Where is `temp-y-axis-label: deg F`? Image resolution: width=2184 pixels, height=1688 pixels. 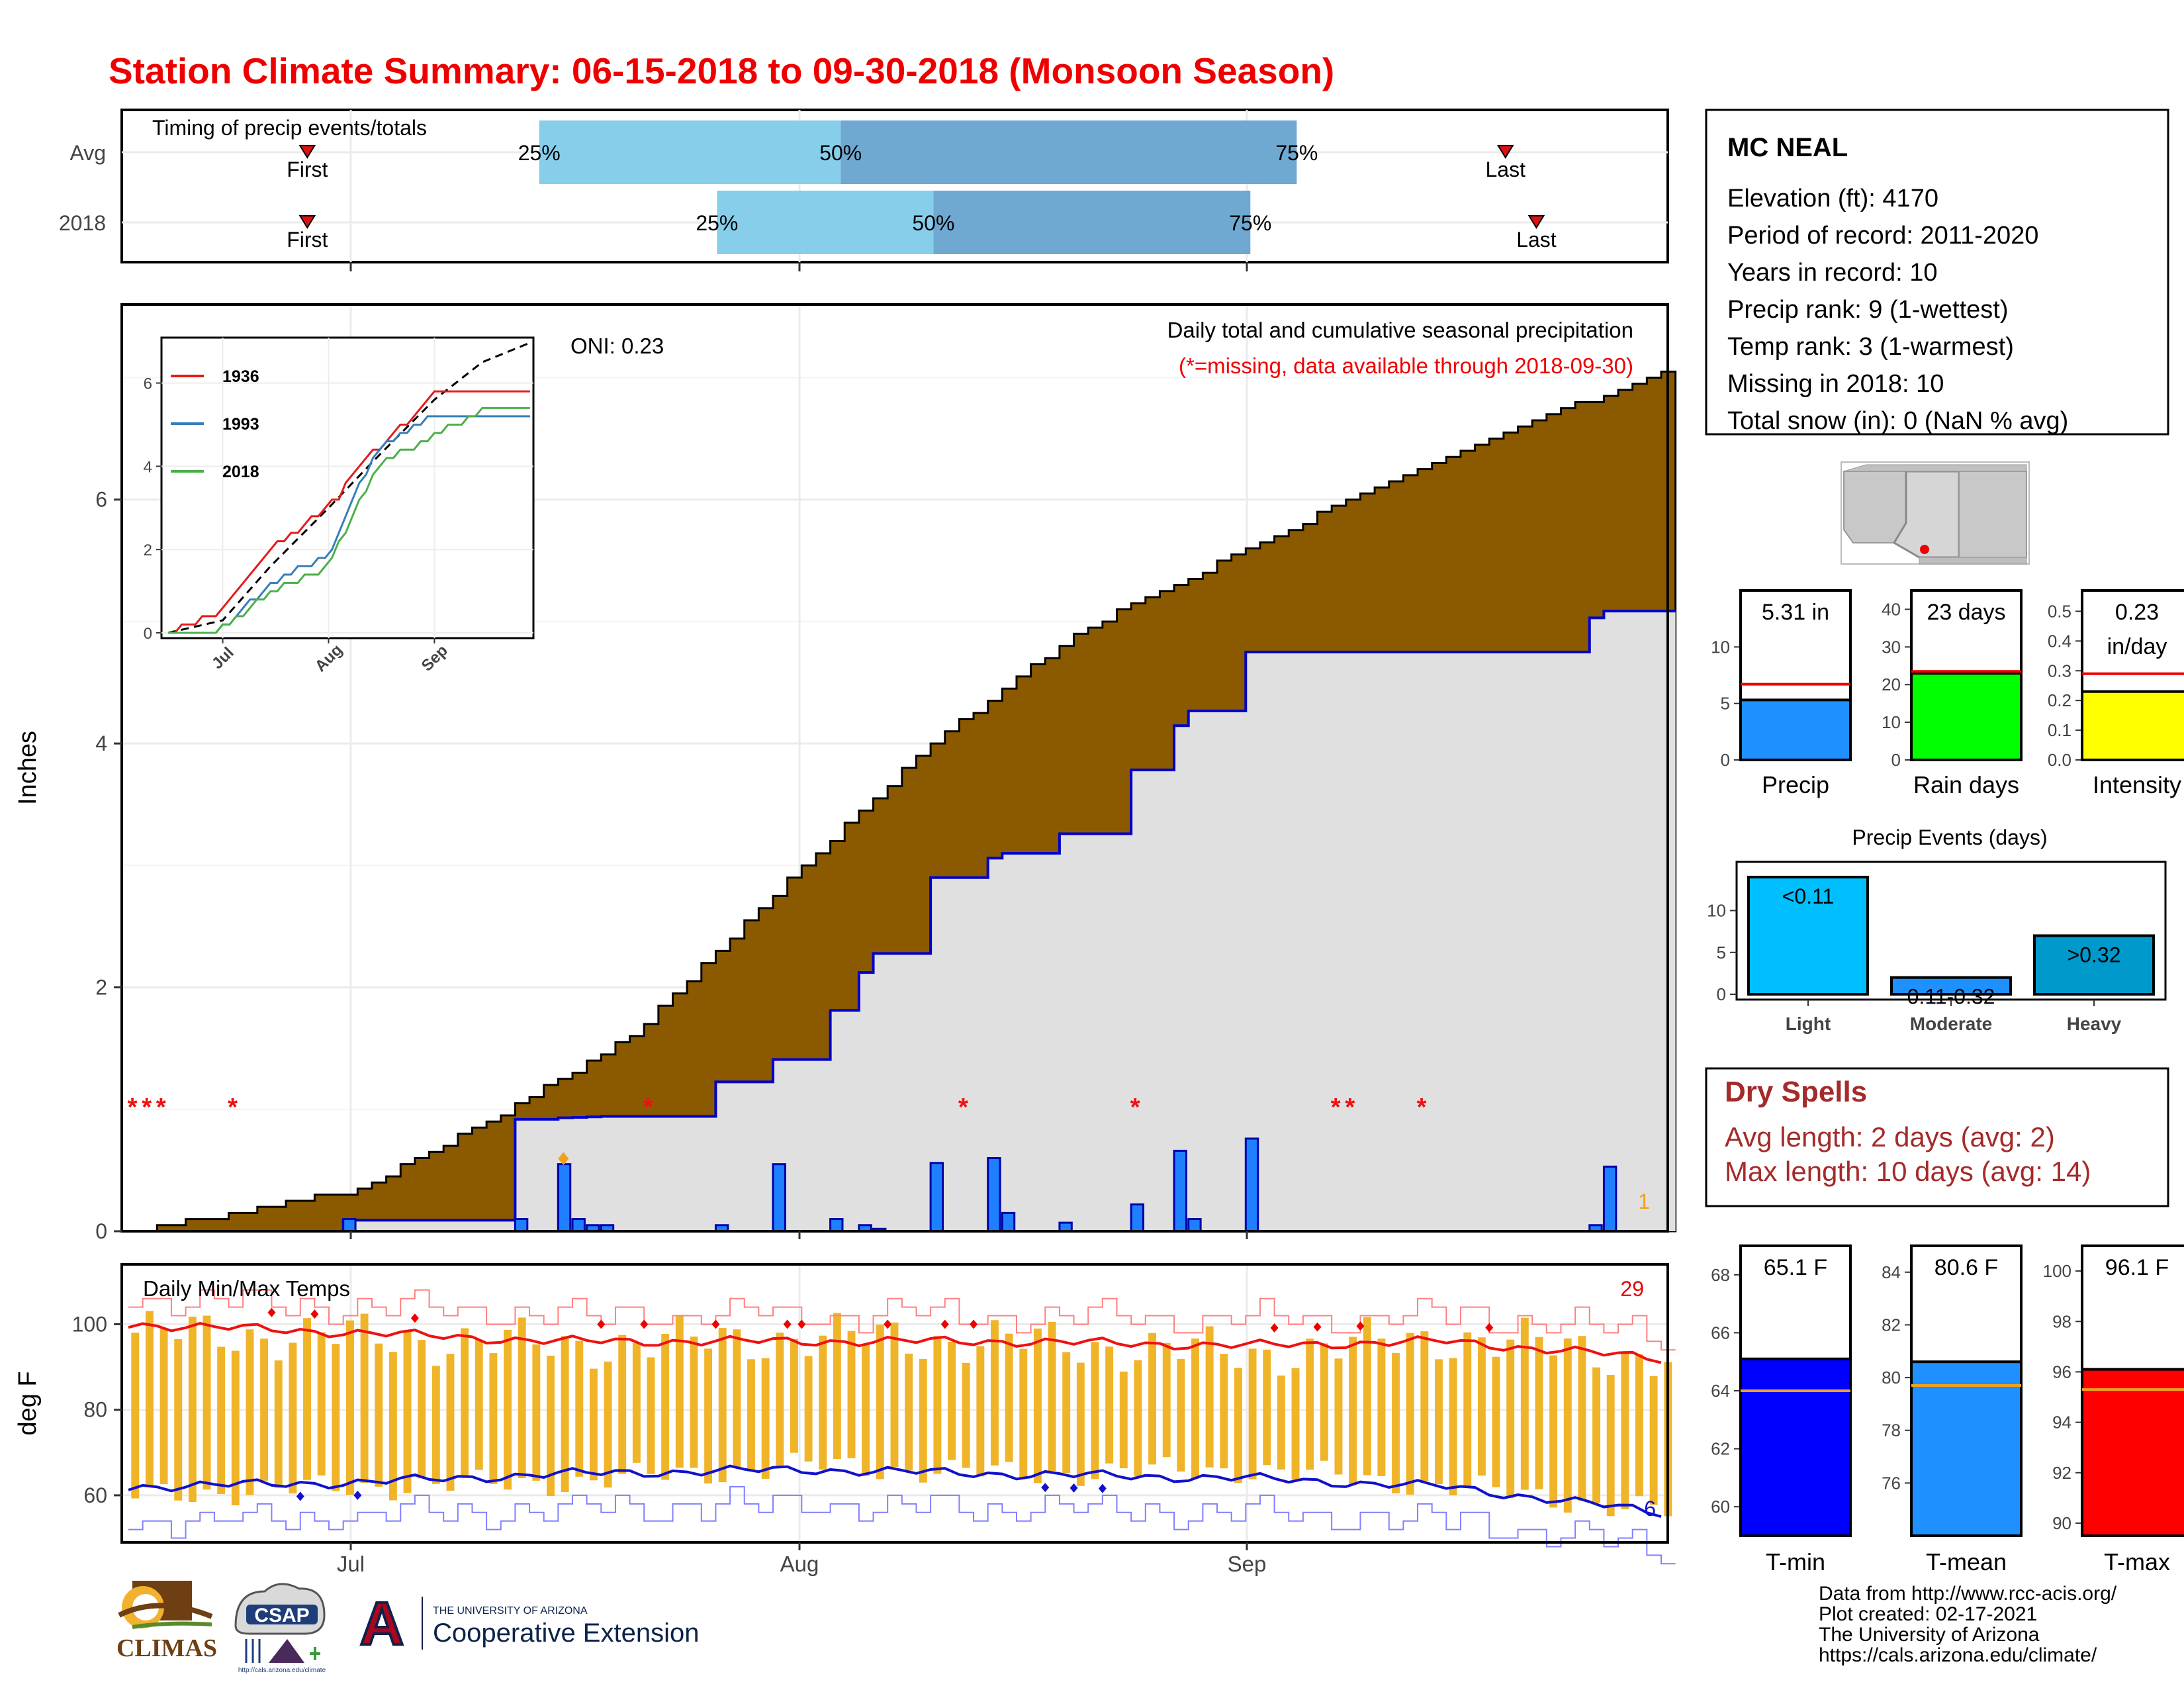 temp-y-axis-label: deg F is located at coordinates (28, 1403).